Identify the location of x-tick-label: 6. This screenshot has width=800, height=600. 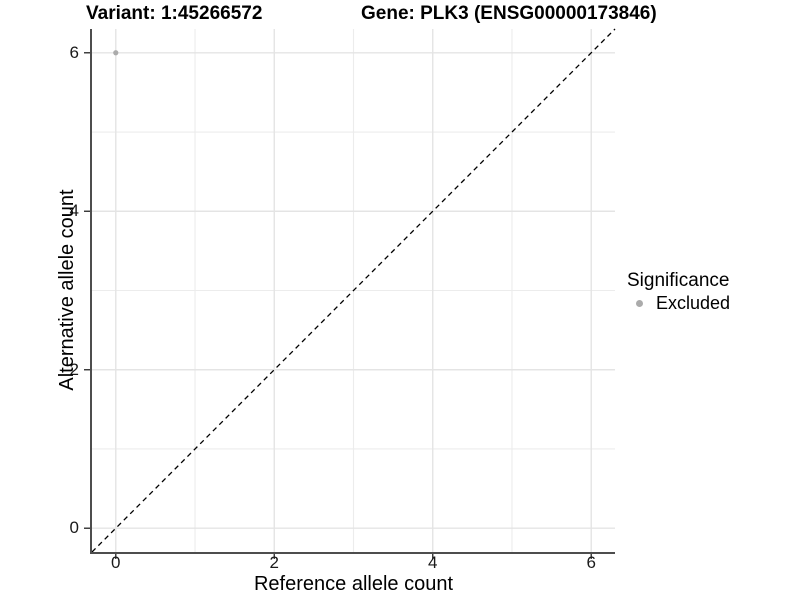
(591, 562).